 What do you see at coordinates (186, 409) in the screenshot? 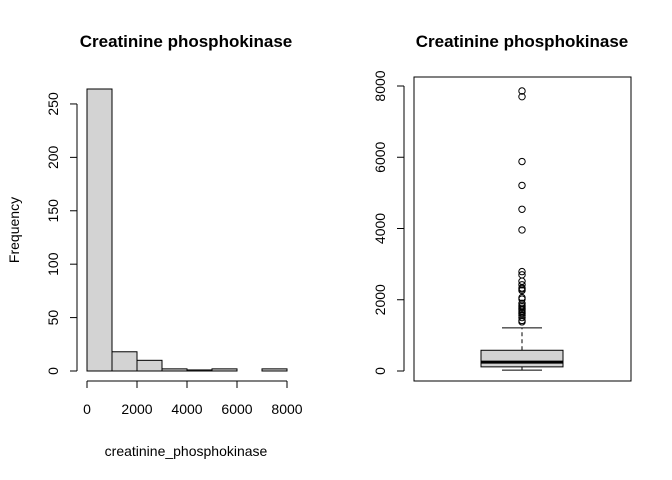
I see `histogram-x-tick-label: 4000` at bounding box center [186, 409].